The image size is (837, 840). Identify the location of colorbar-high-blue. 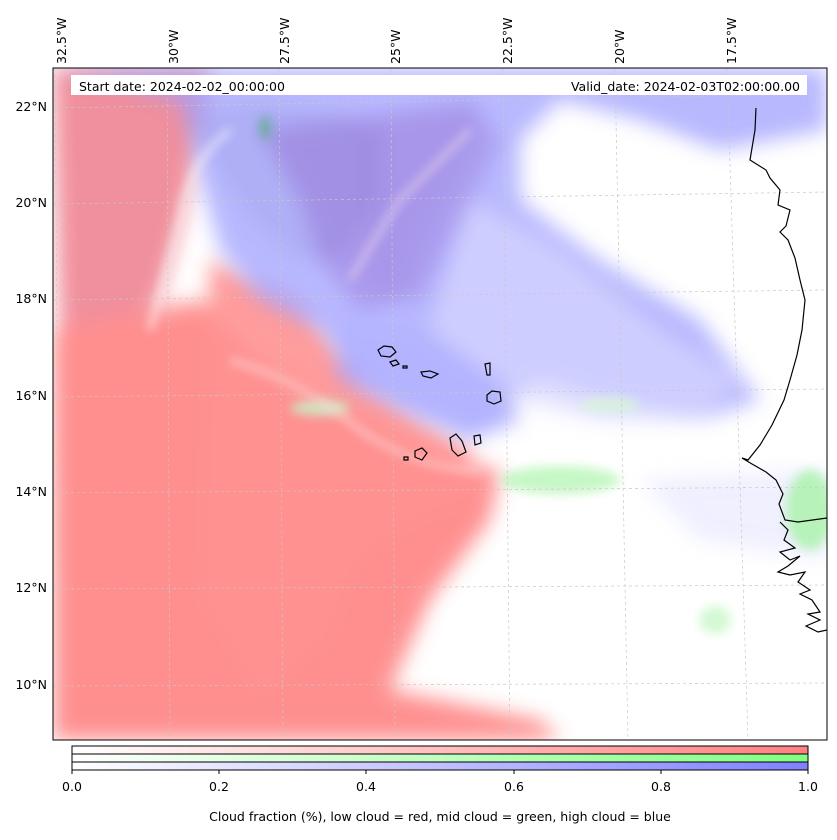
(440, 766).